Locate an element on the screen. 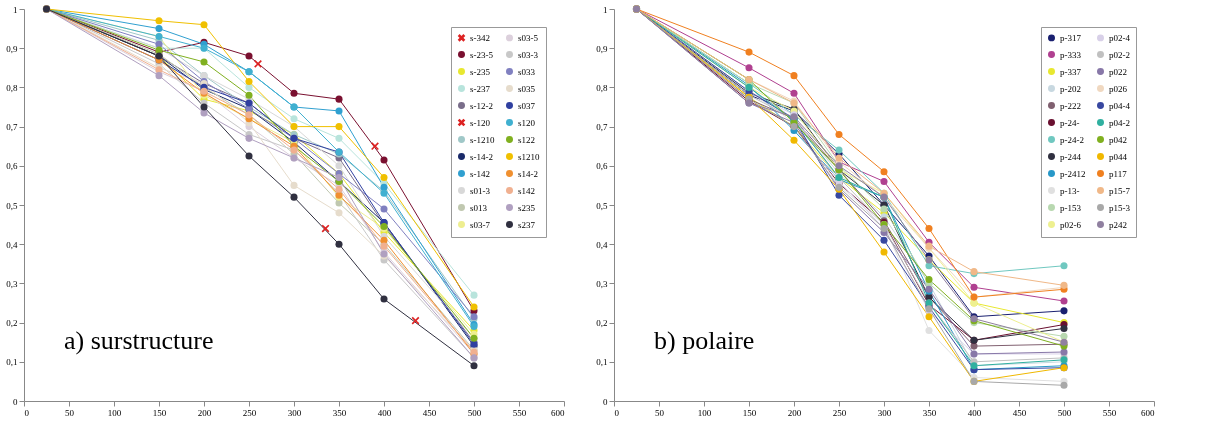  legend-label: p-13- is located at coordinates (1070, 190).